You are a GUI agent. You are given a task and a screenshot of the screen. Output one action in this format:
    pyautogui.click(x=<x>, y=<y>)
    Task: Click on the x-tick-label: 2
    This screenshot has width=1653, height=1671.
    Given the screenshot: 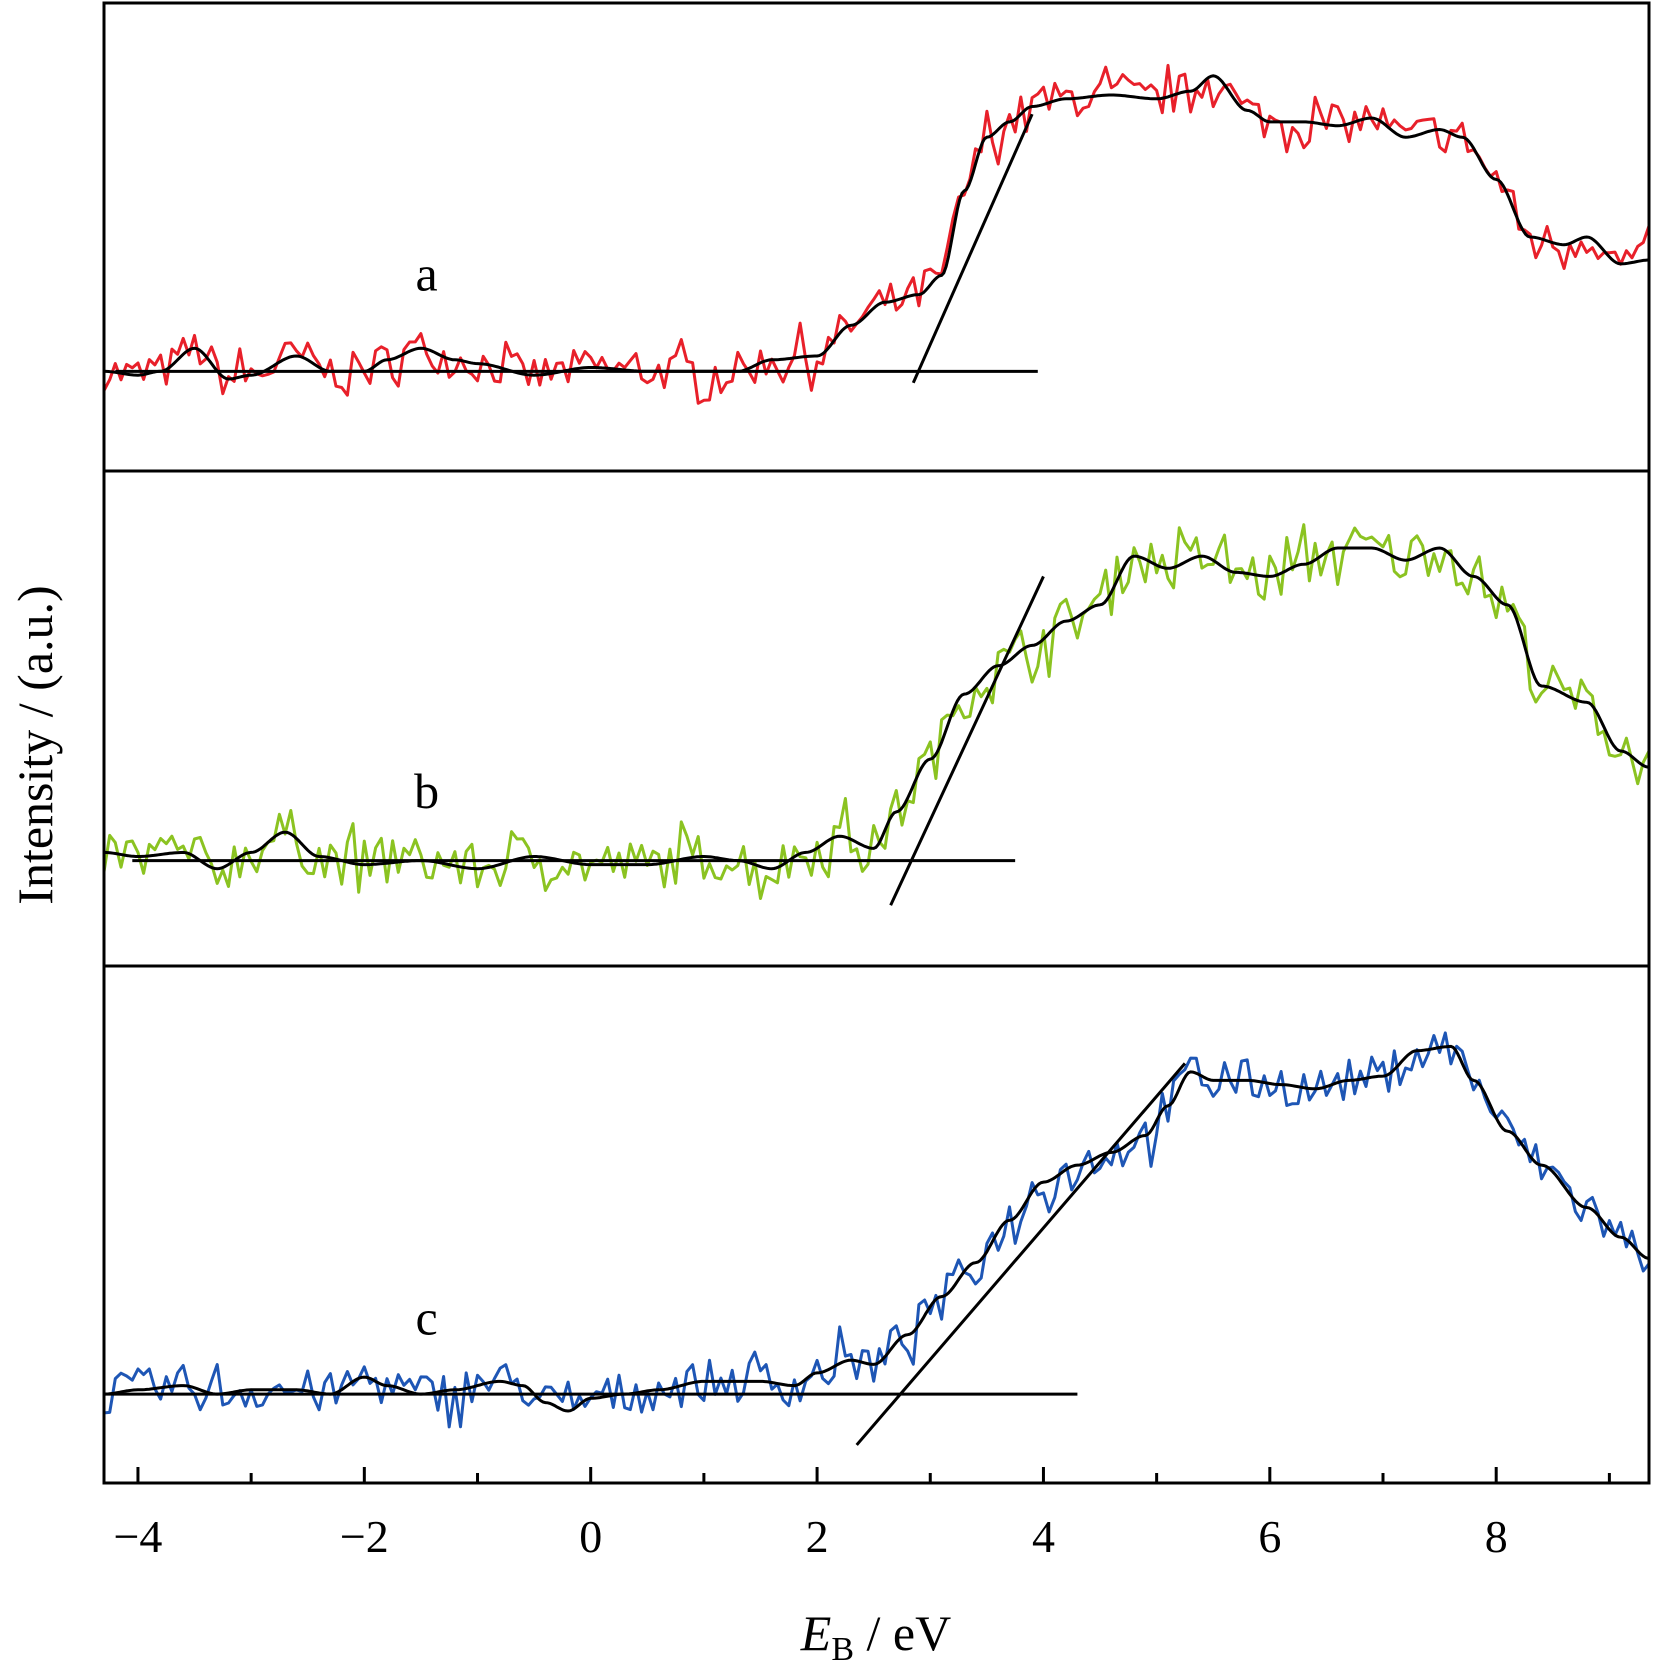 What is the action you would take?
    pyautogui.click(x=817, y=1536)
    